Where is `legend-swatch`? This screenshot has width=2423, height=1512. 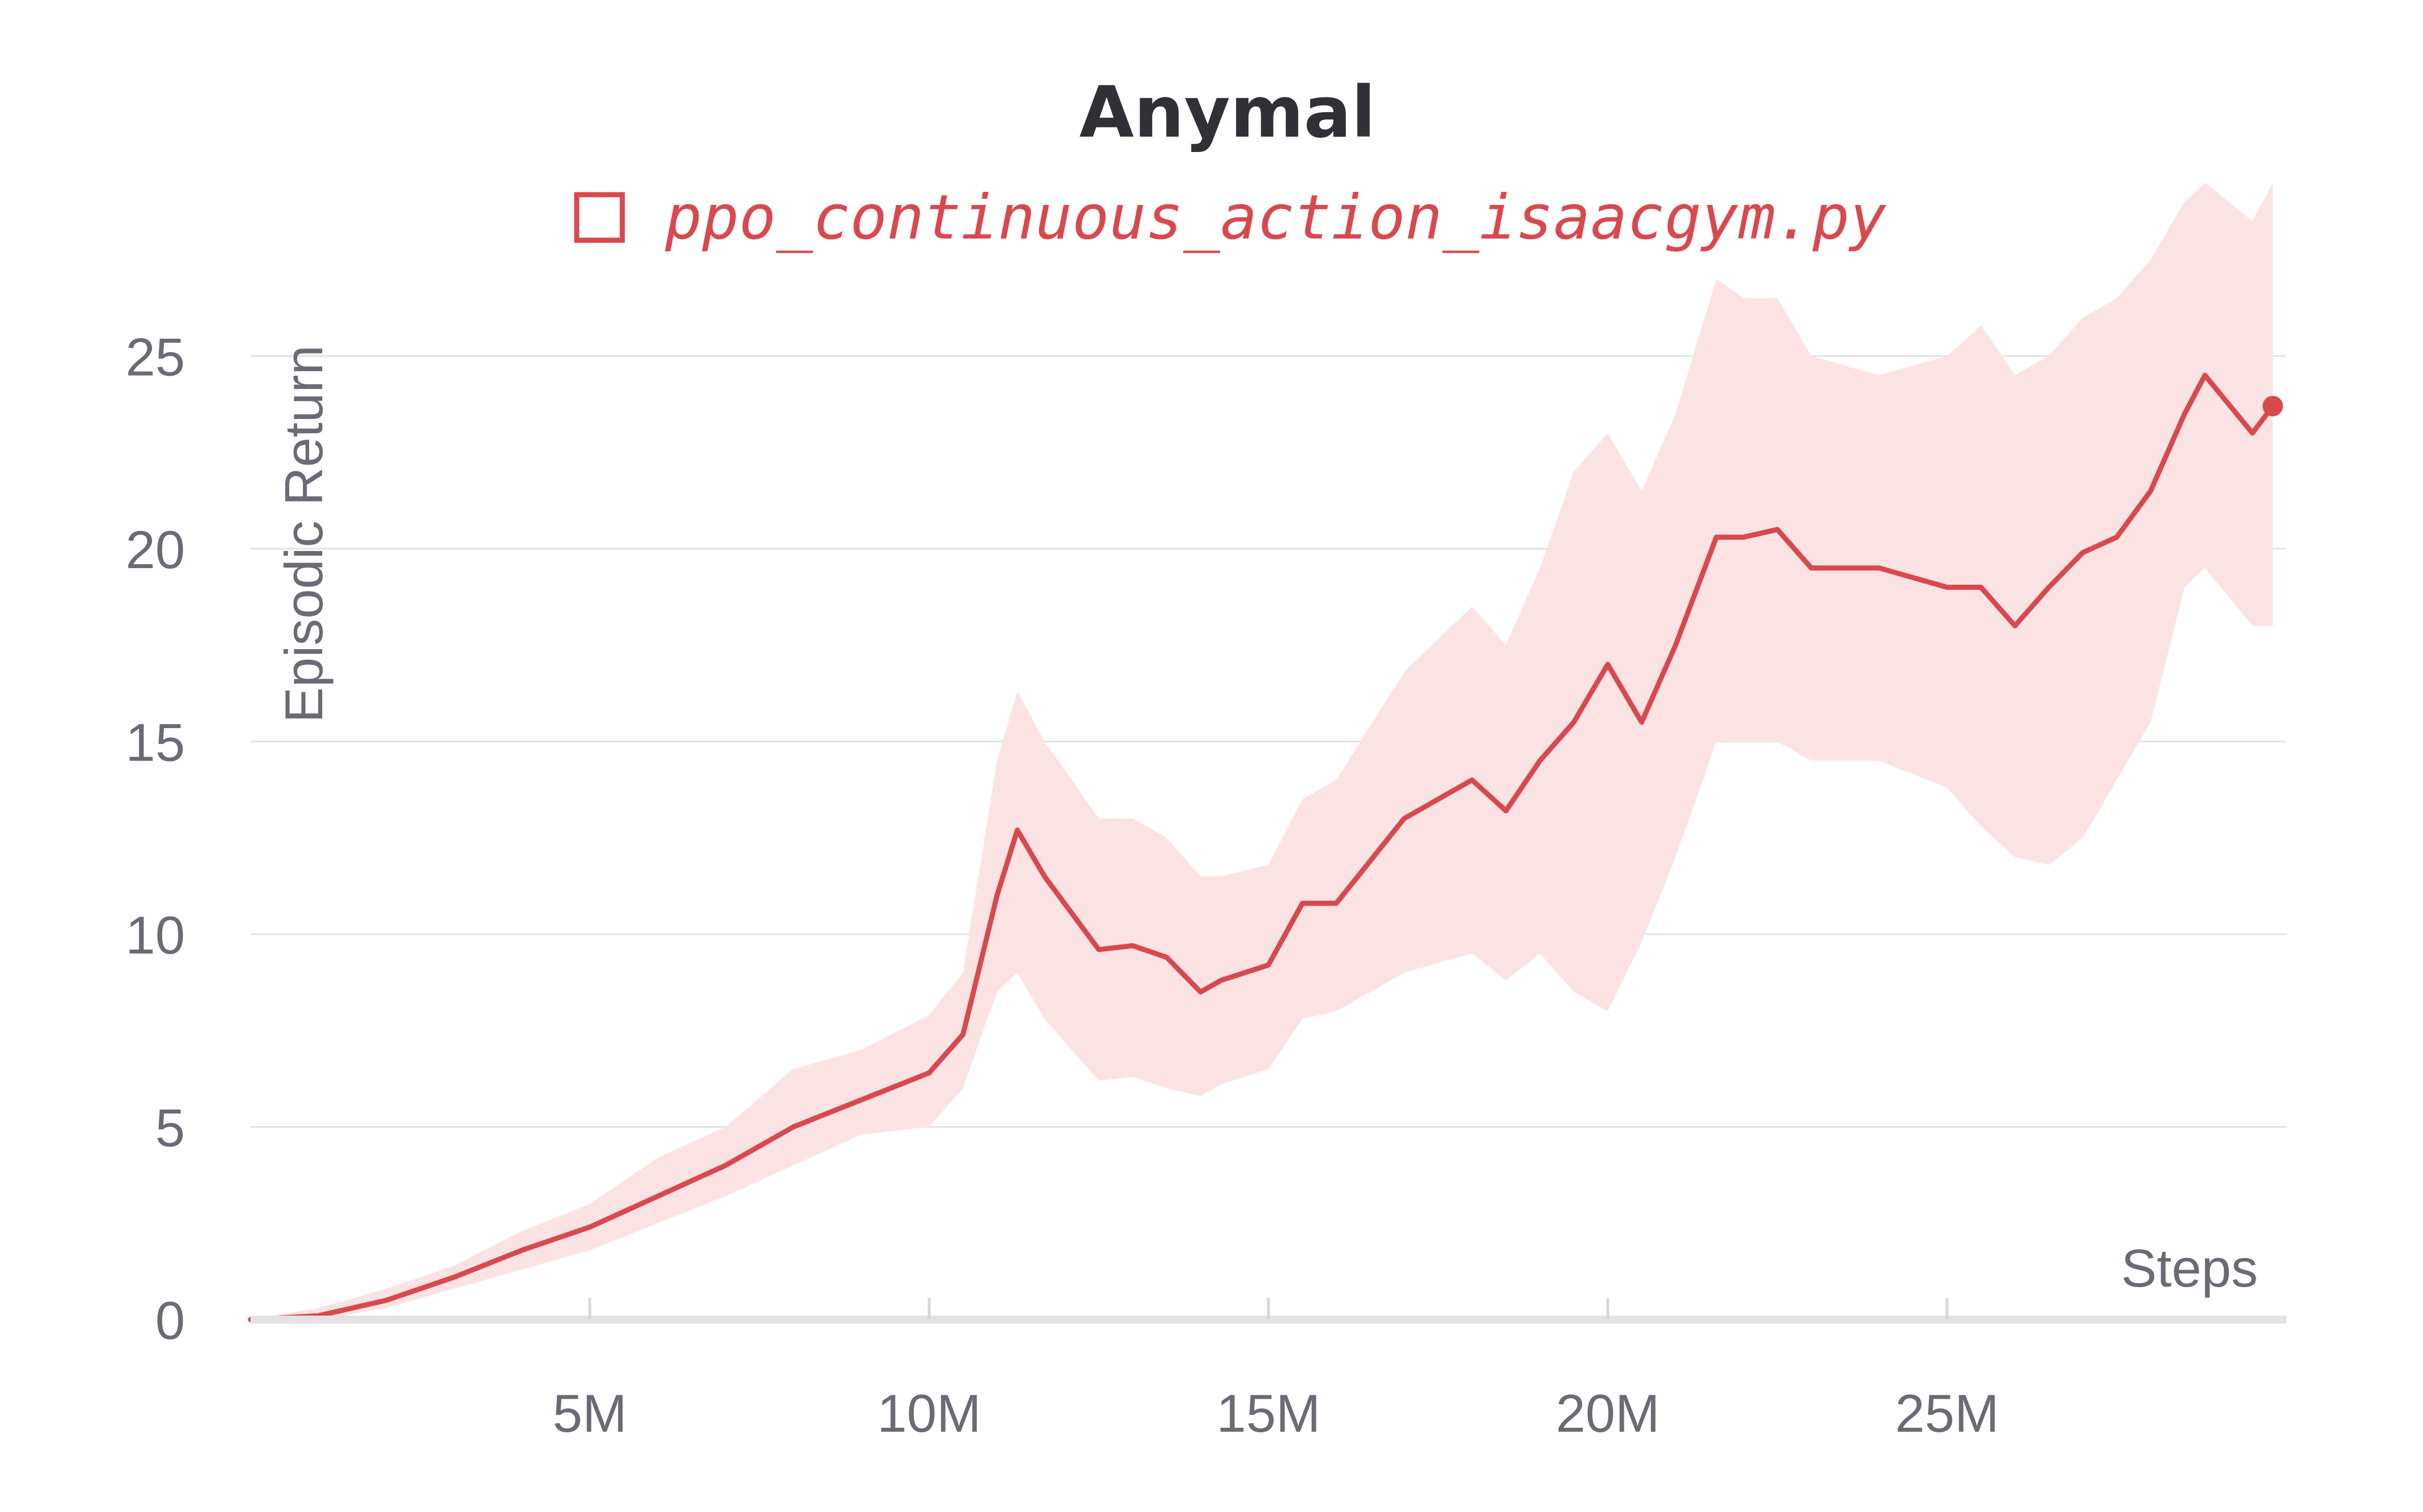
legend-swatch is located at coordinates (599, 217).